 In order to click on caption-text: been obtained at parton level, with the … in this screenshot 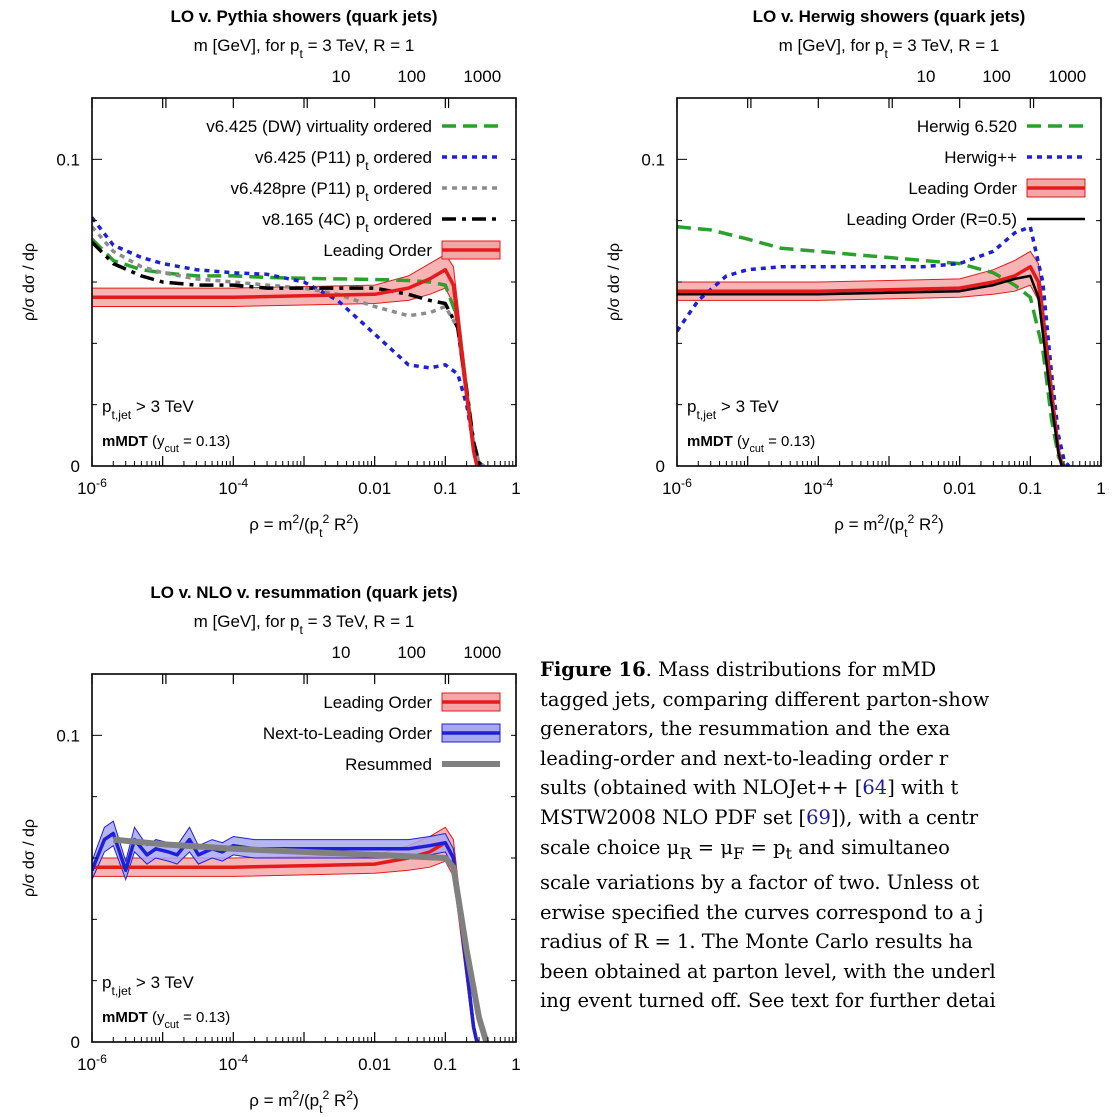, I will do `click(768, 971)`.